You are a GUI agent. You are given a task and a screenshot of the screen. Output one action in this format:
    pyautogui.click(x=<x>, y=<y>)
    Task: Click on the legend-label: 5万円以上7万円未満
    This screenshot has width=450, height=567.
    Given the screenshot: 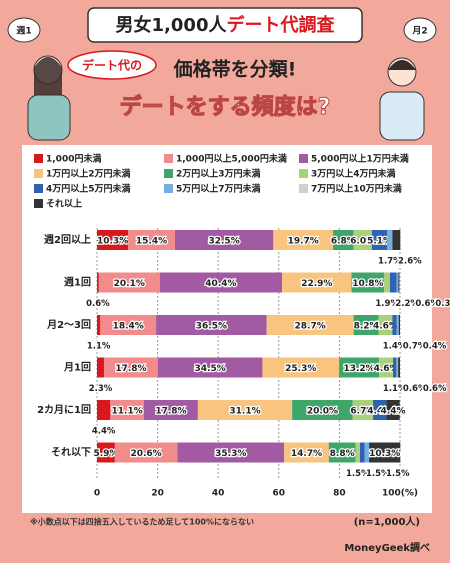 What is the action you would take?
    pyautogui.click(x=218, y=189)
    